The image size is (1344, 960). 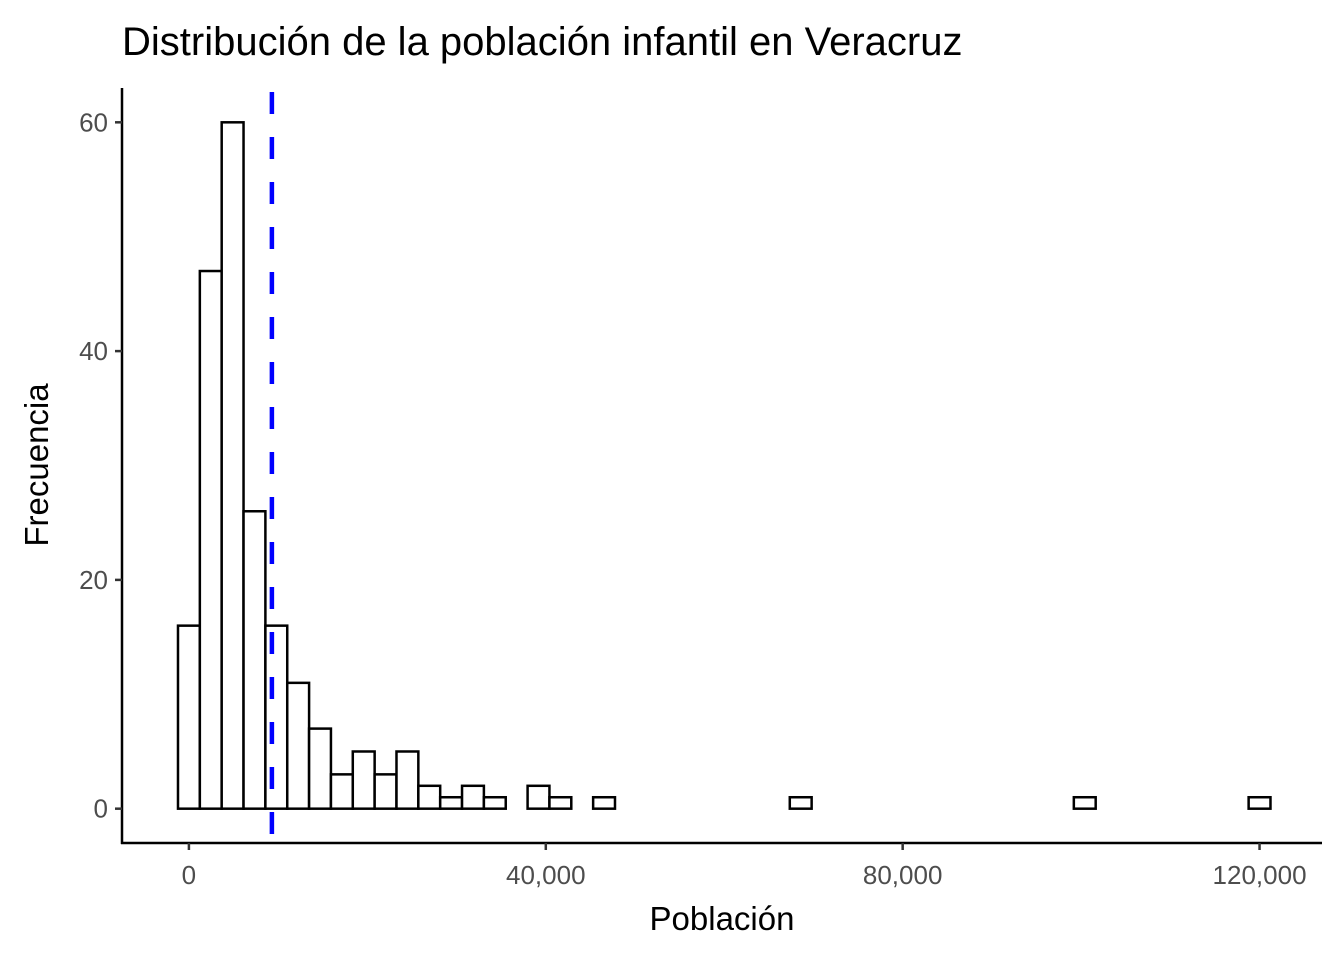 I want to click on y-axis-label: Frecuencia, so click(x=36, y=465).